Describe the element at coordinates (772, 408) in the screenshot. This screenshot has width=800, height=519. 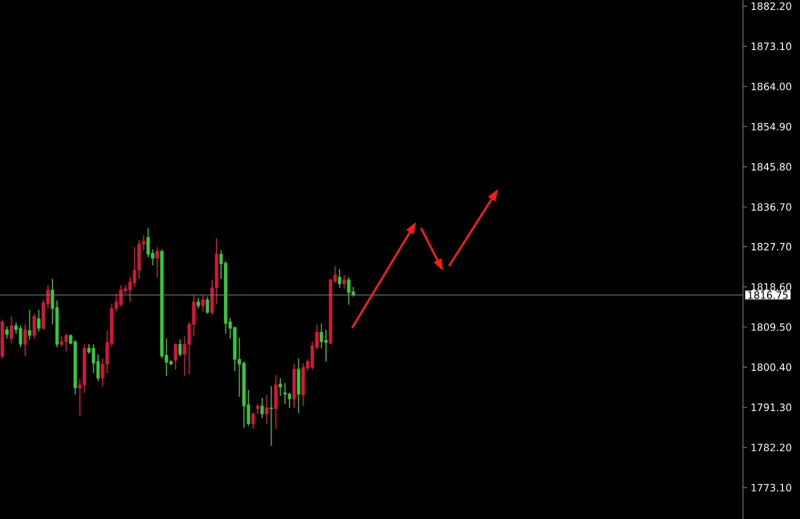
I see `y-tick-label: 1791.30` at that location.